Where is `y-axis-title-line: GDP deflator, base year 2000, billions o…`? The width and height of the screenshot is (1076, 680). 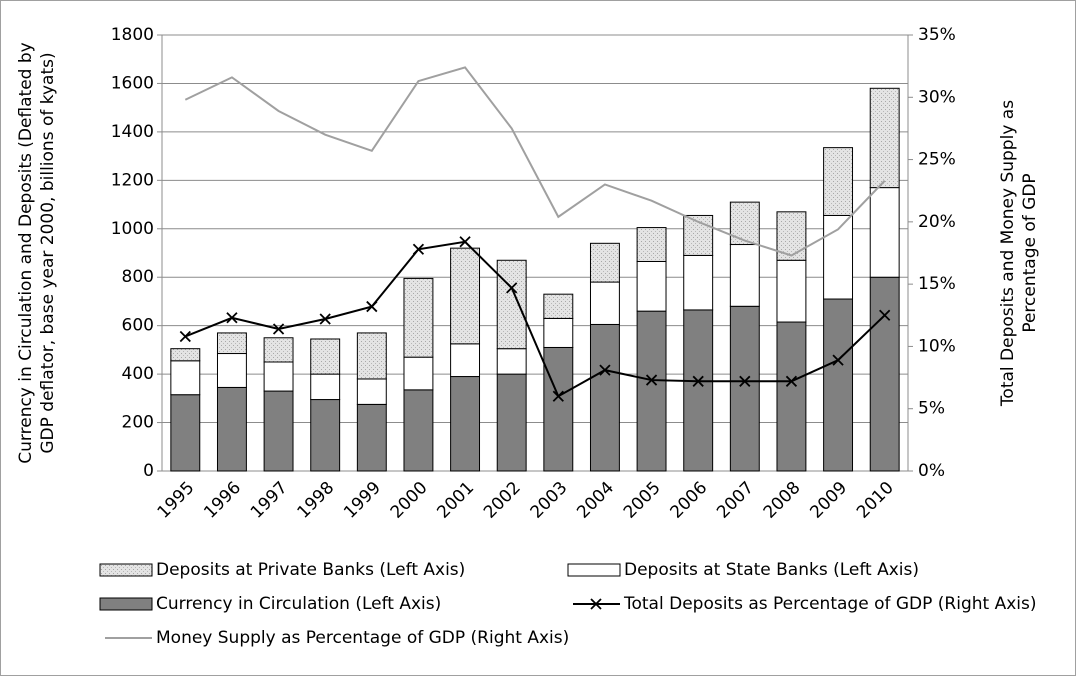 y-axis-title-line: GDP deflator, base year 2000, billions o… is located at coordinates (48, 252).